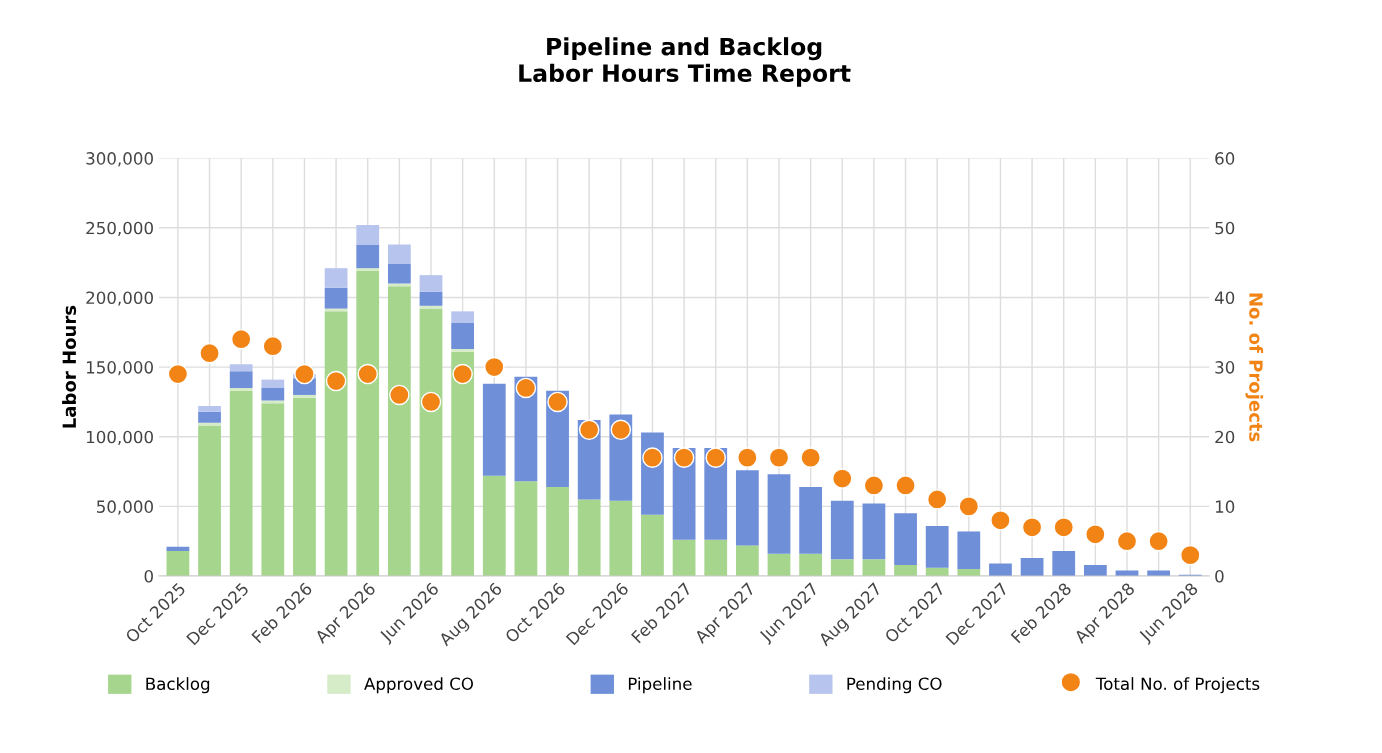  What do you see at coordinates (419, 685) in the screenshot?
I see `legend-label: Approved CO` at bounding box center [419, 685].